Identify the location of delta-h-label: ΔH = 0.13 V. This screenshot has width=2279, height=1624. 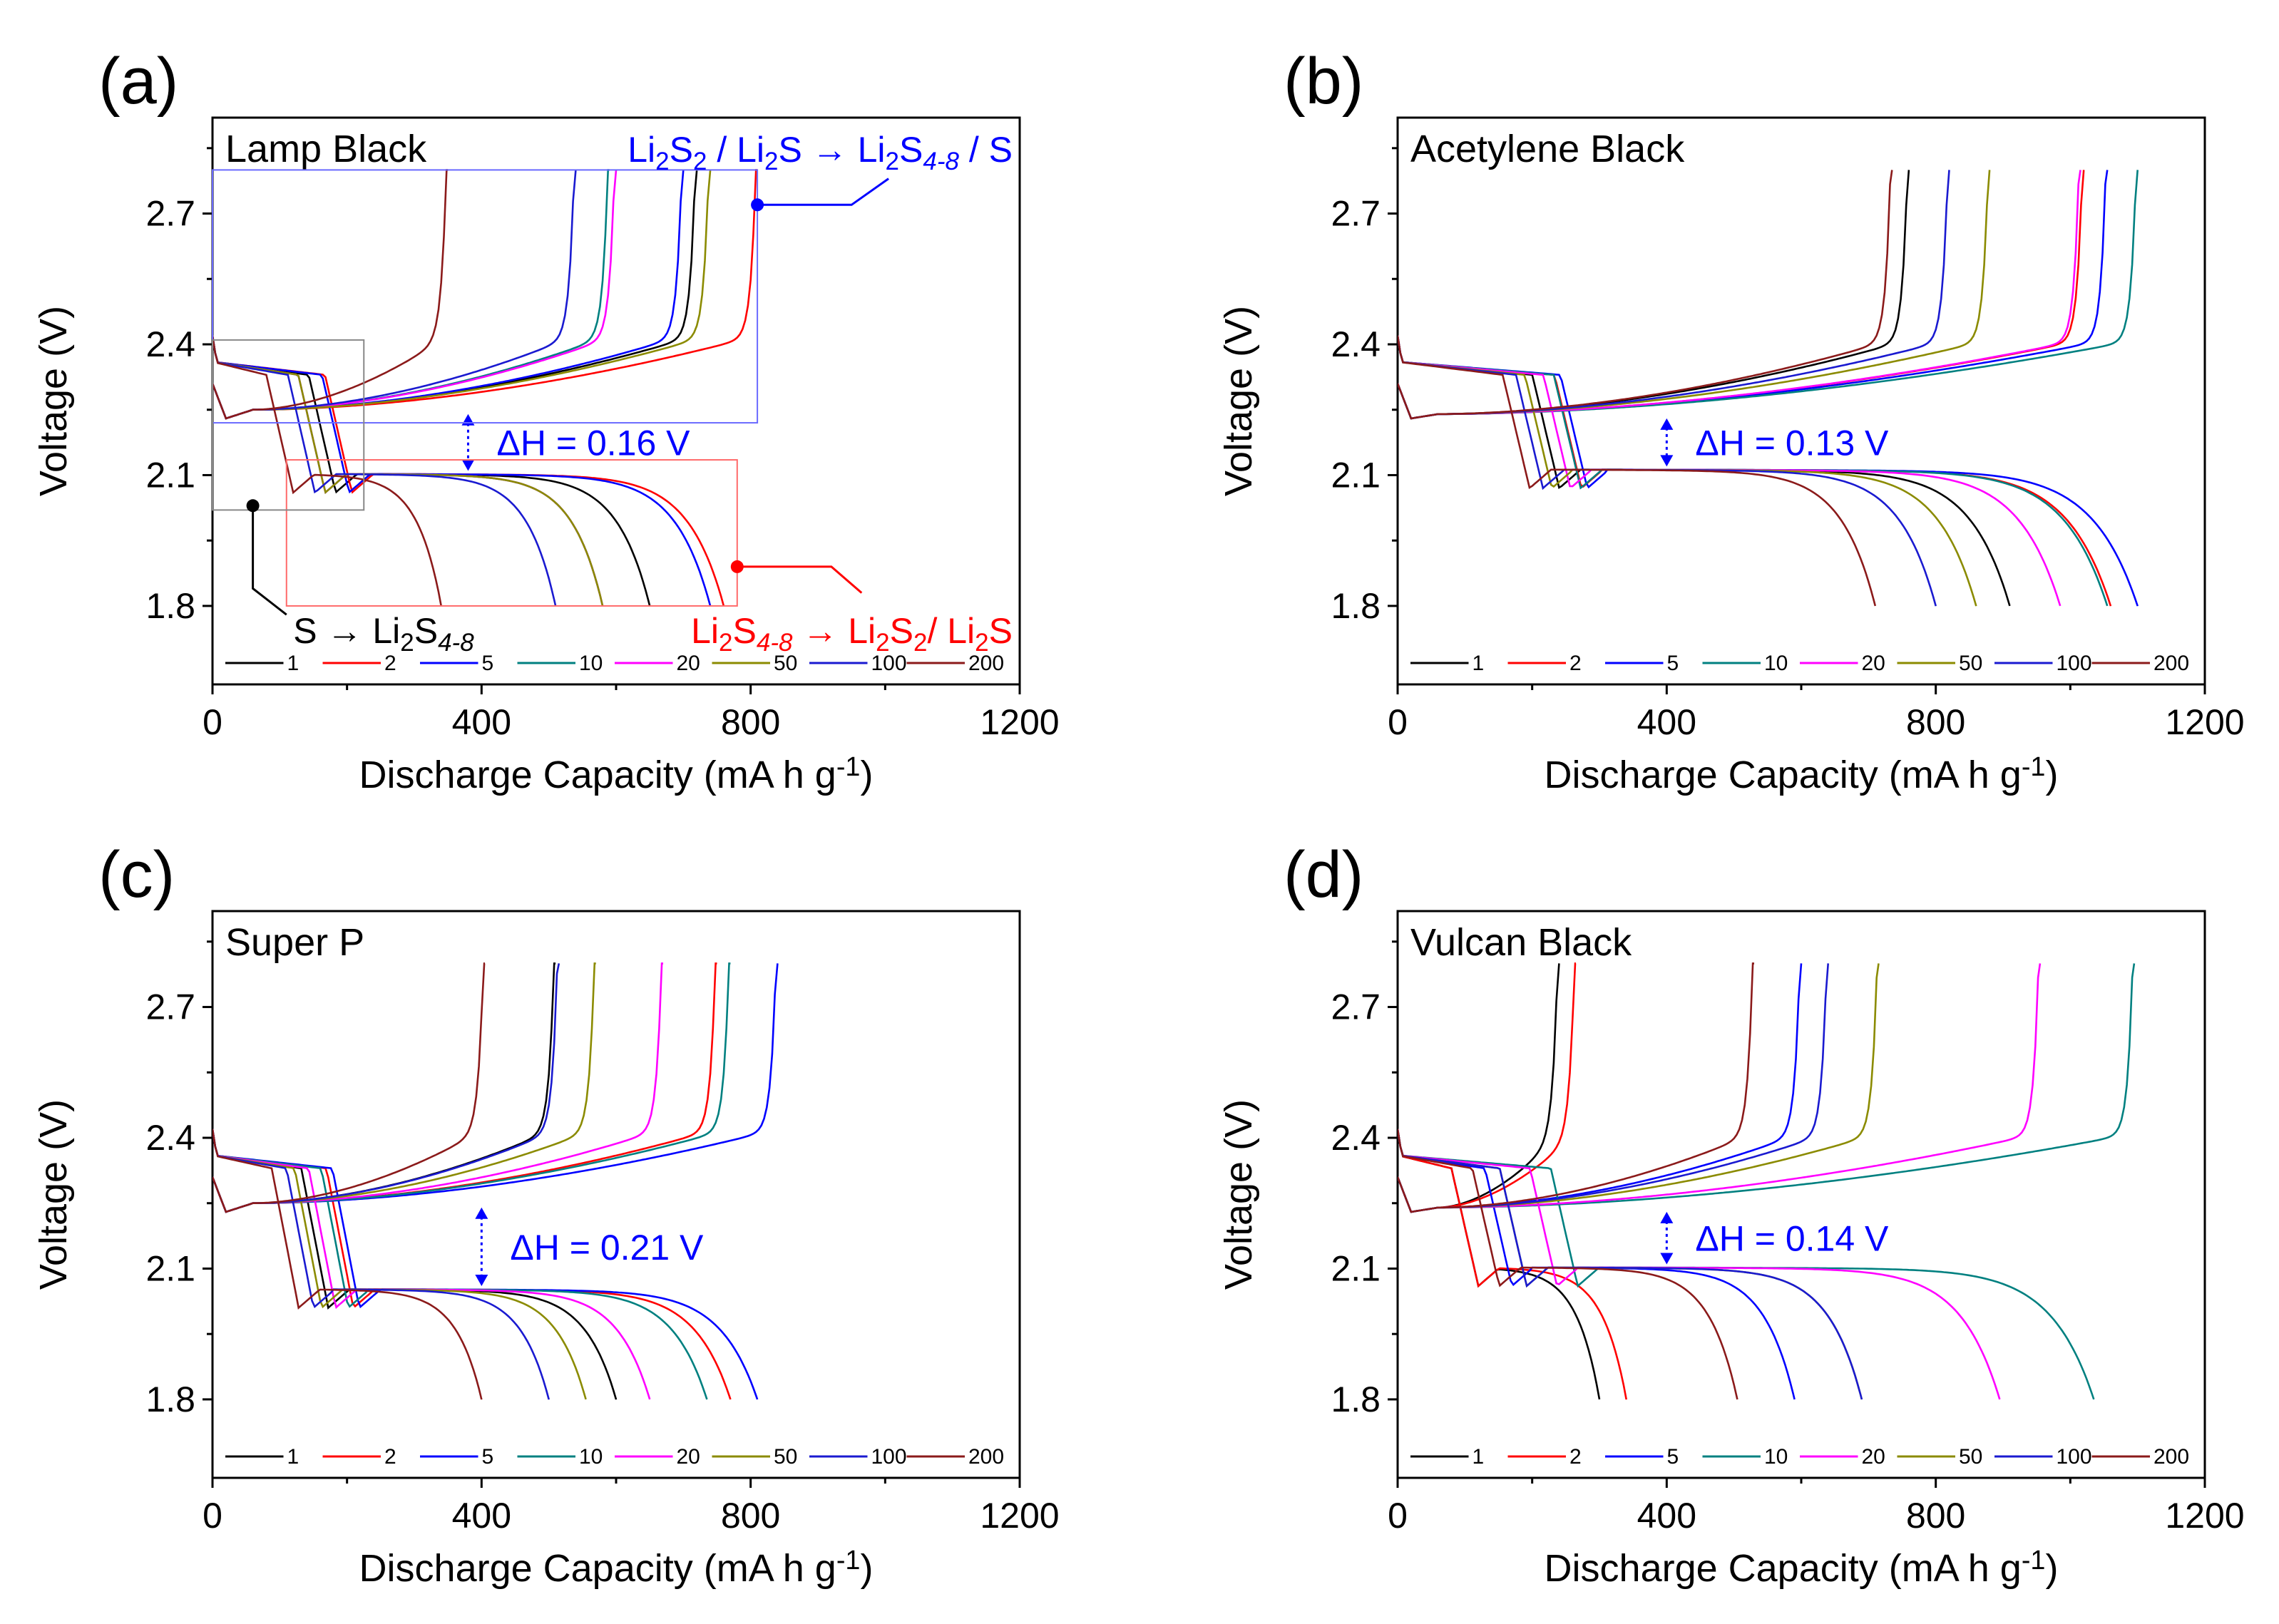
(1792, 443).